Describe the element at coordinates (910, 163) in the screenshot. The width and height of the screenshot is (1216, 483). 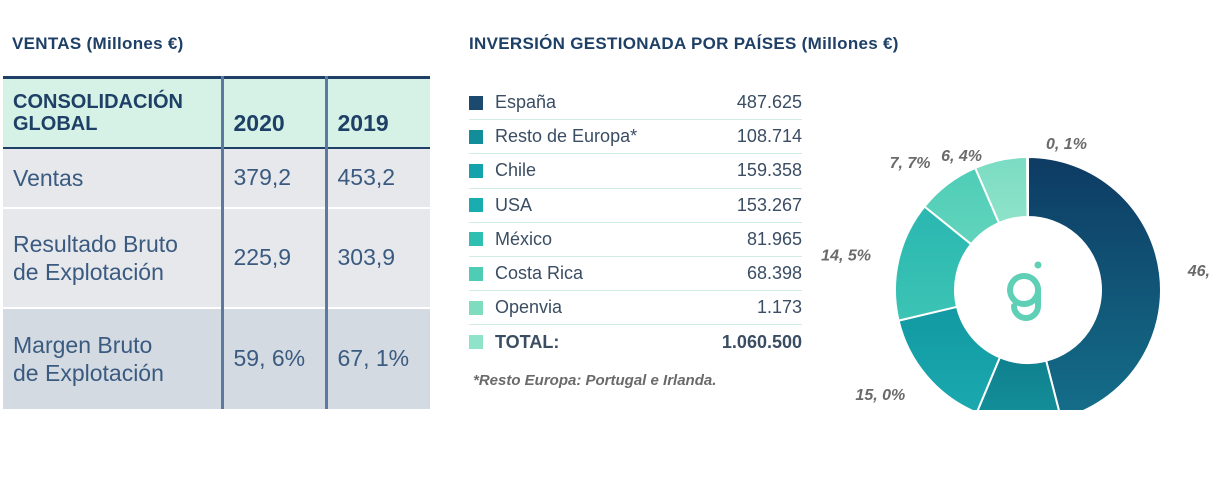
I see `slice-label: 7, 7%` at that location.